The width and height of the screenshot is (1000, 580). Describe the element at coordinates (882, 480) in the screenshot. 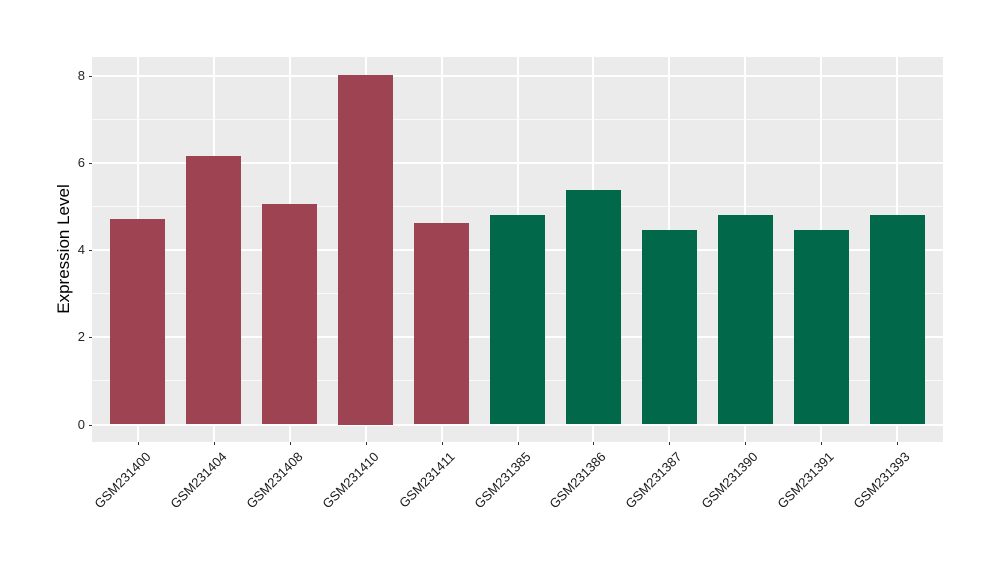

I see `x-tick-label: GSM231393` at that location.